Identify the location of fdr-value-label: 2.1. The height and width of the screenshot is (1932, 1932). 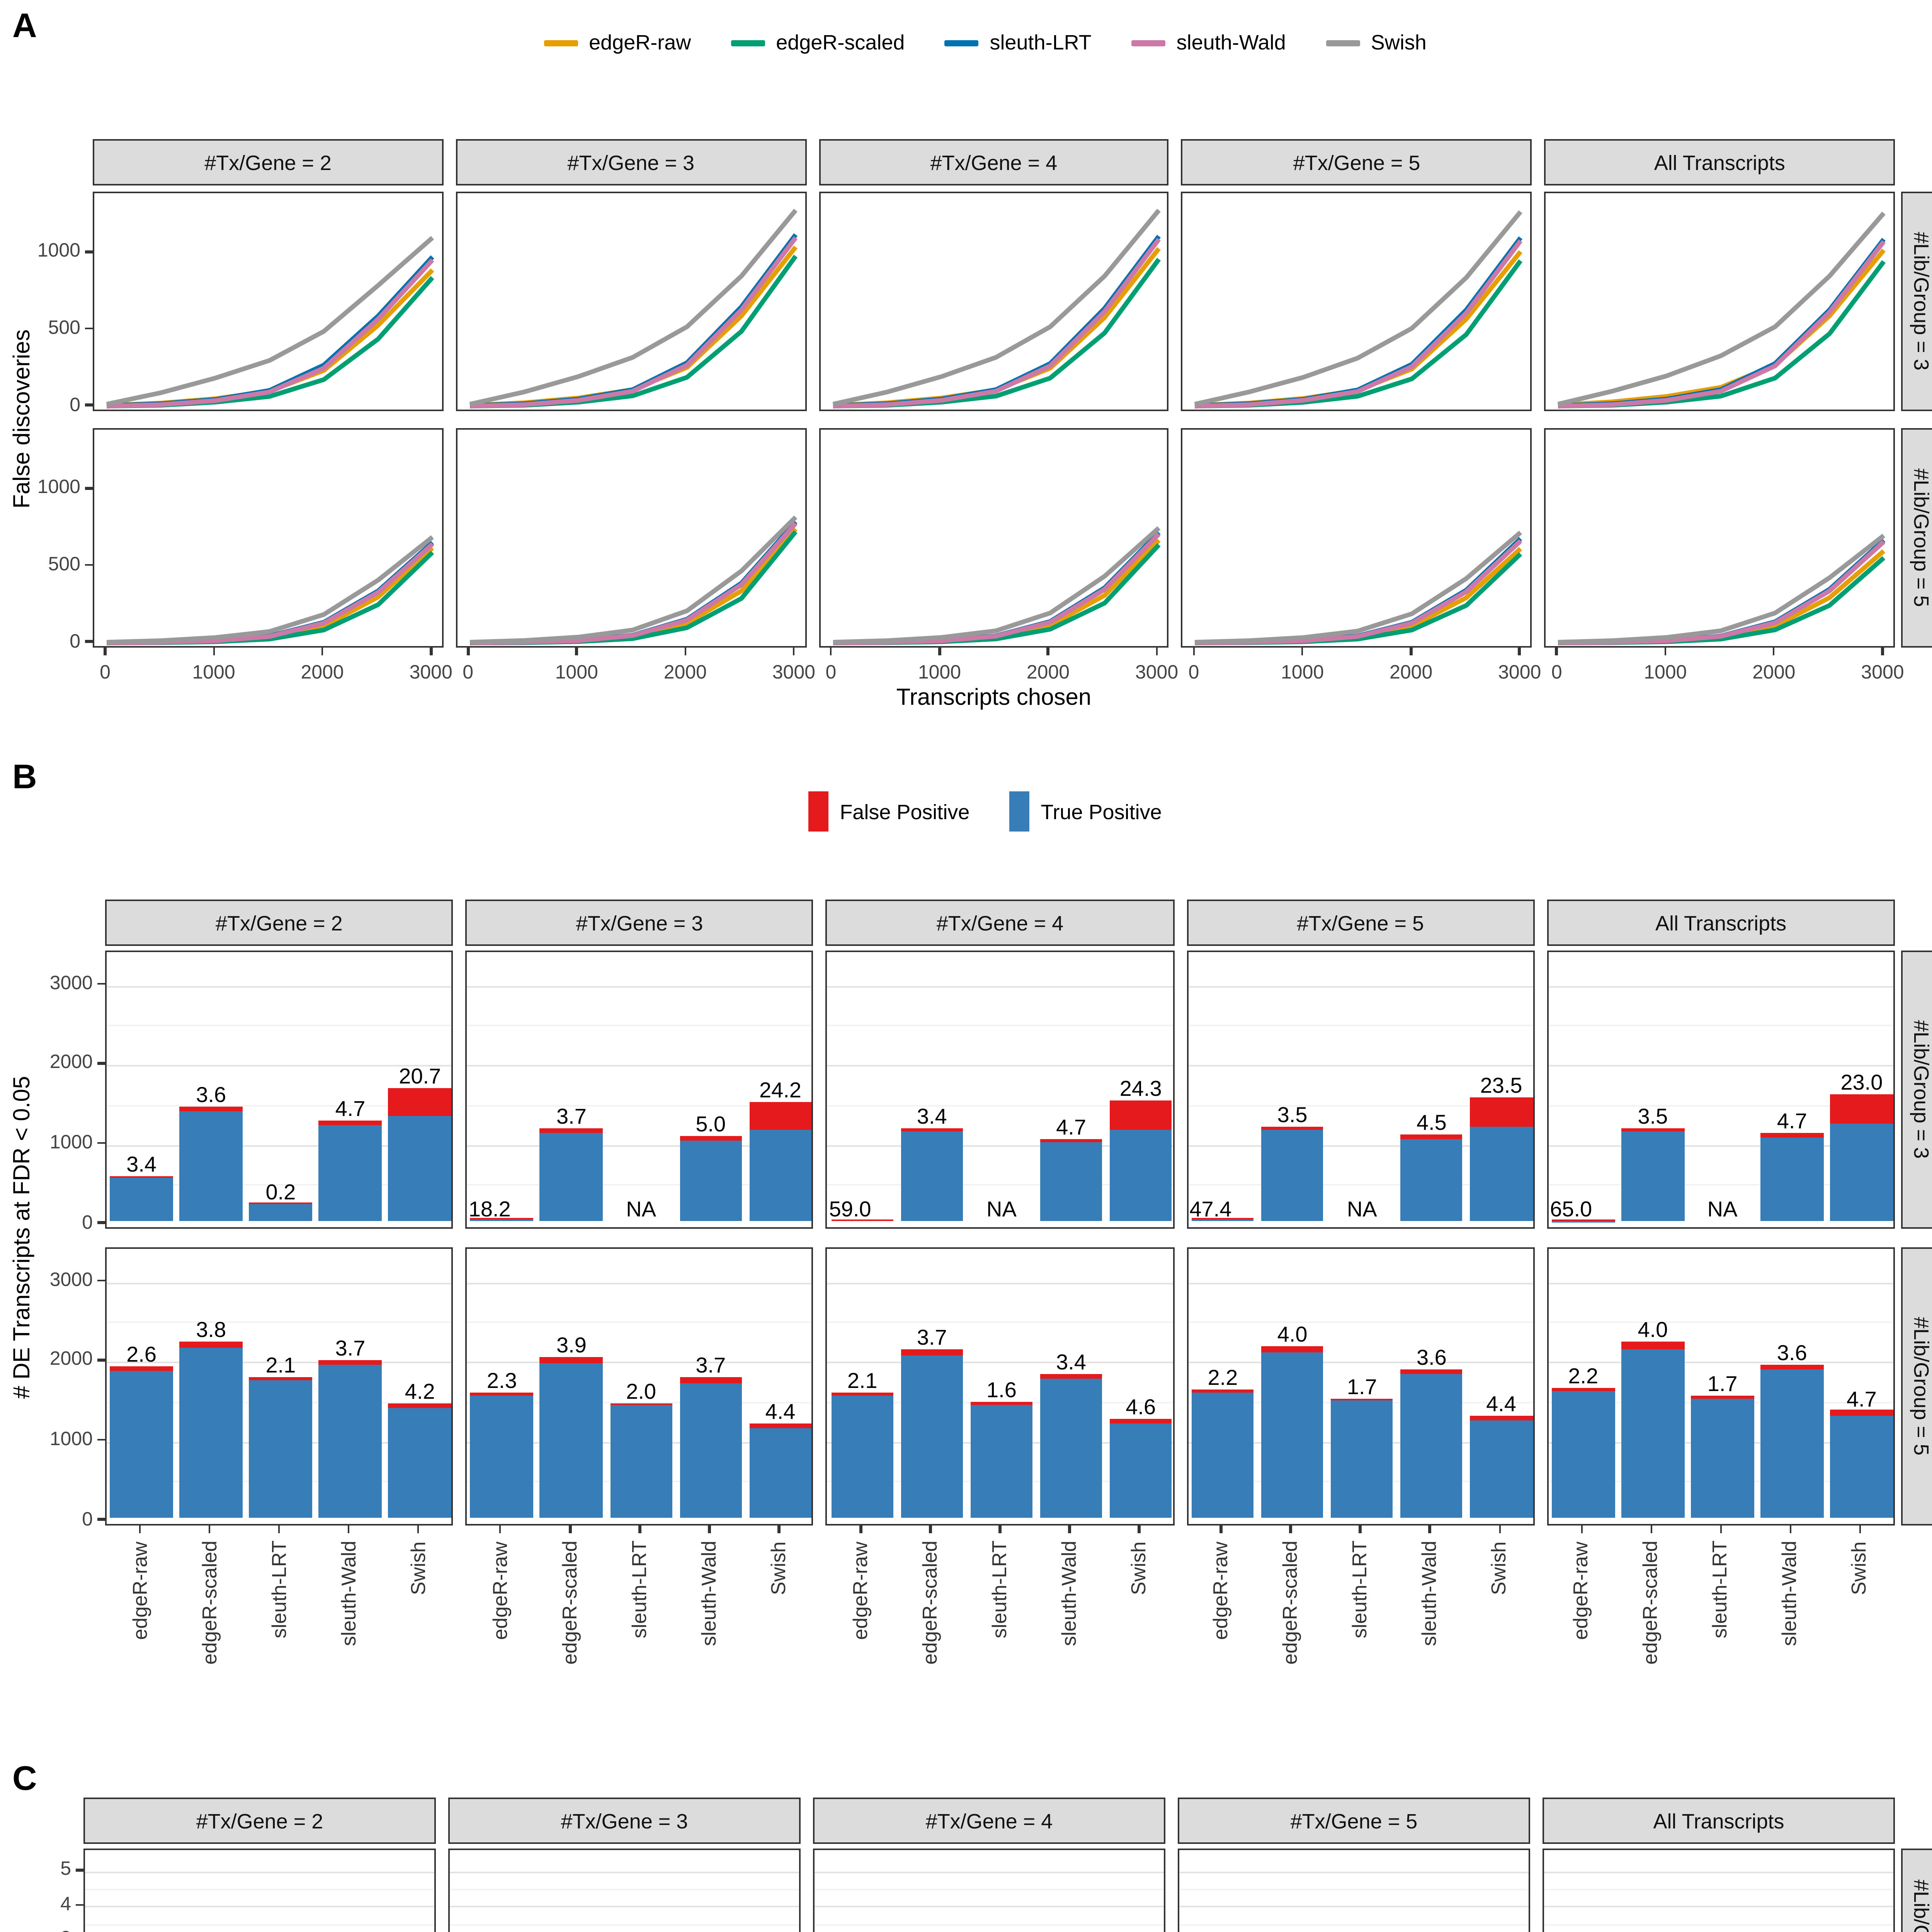
(863, 1381).